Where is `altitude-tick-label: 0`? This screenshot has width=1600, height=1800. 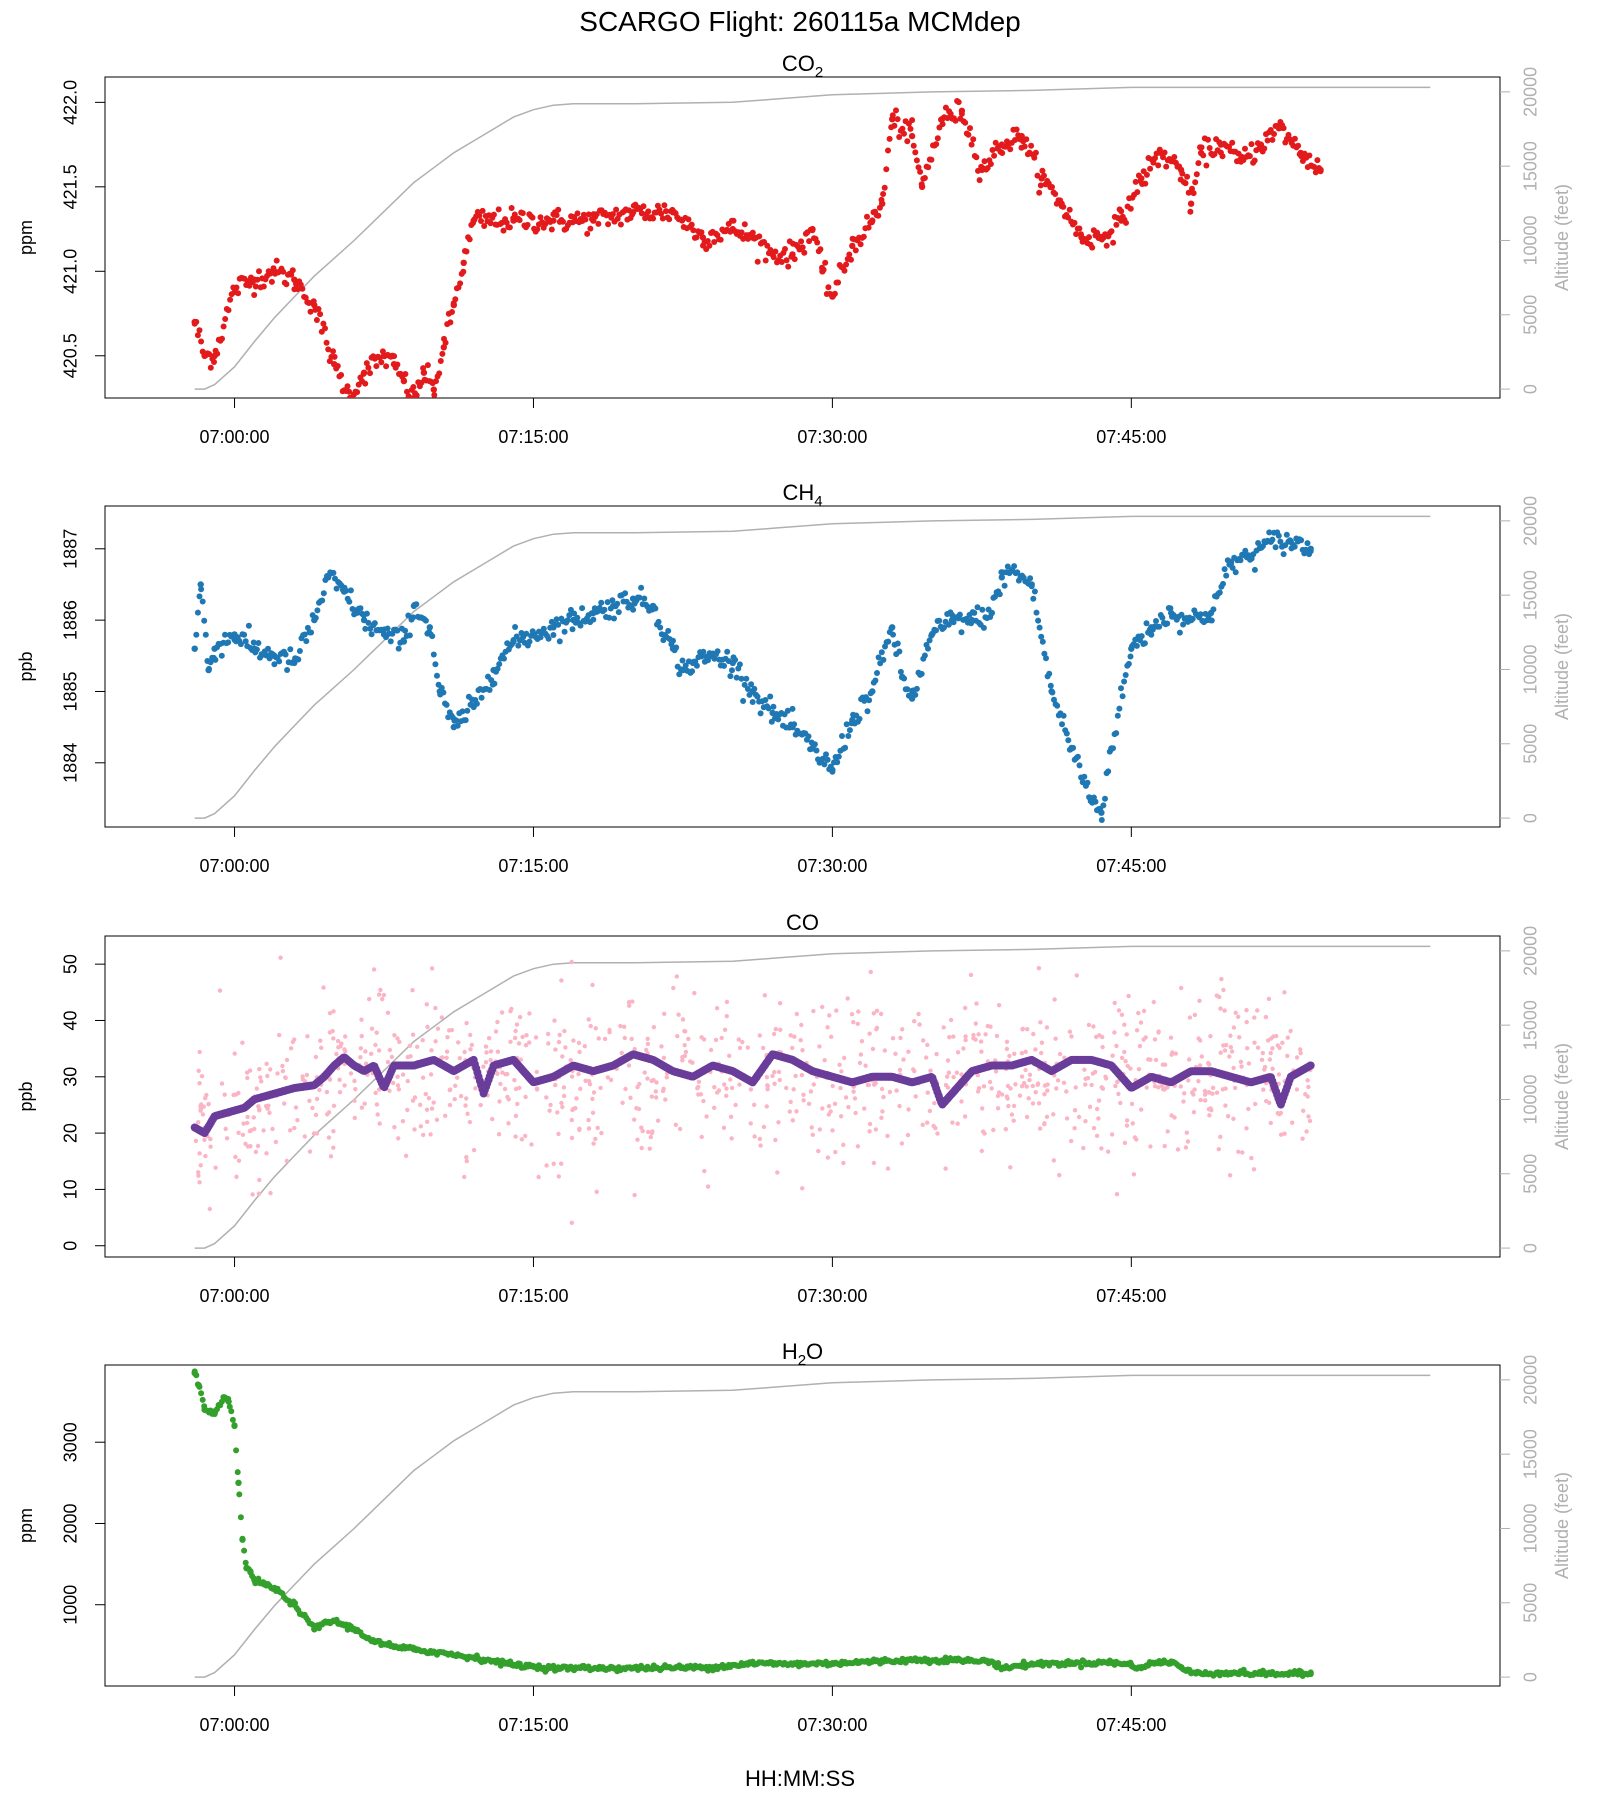 altitude-tick-label: 0 is located at coordinates (1531, 1677).